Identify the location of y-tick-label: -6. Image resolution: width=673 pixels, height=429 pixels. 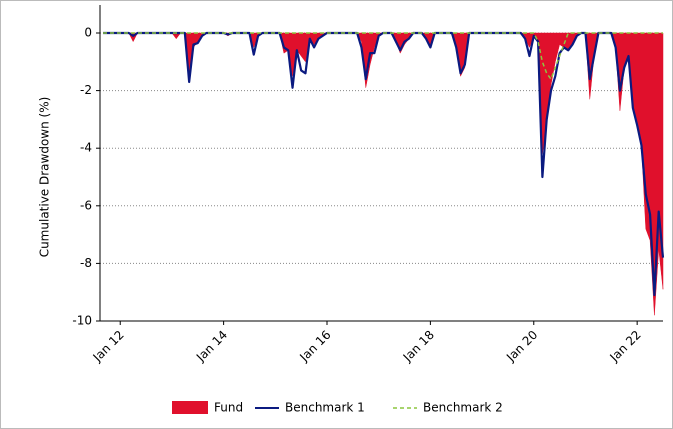
(86, 205).